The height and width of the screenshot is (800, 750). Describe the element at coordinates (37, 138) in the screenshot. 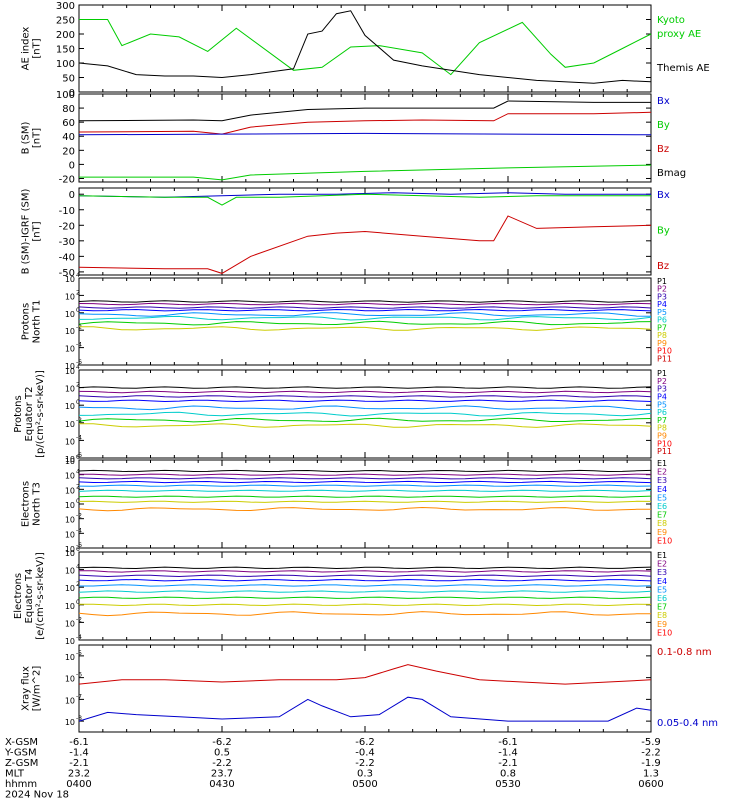

I see `ylabel-bsm-1: [nT]` at that location.